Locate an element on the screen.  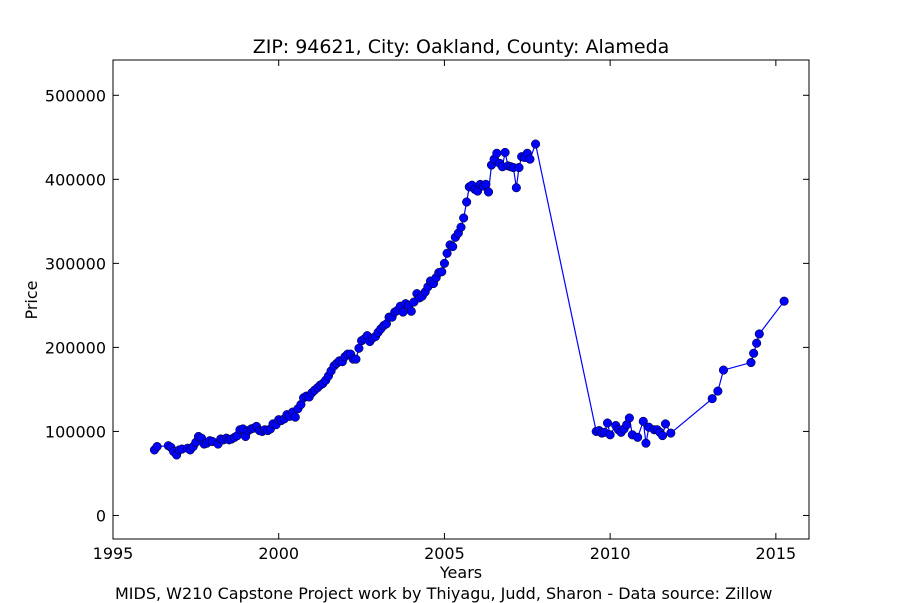
x-tick-label: 1995 is located at coordinates (113, 553).